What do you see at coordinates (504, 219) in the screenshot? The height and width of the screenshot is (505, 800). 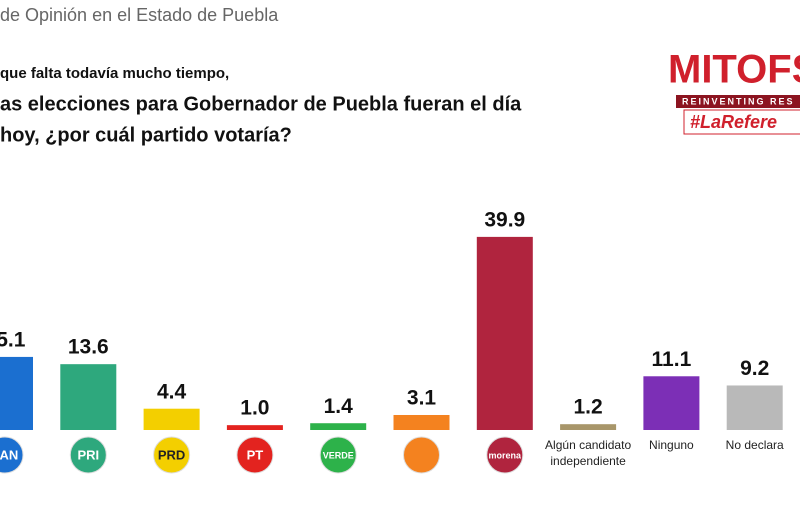 I see `value-label: 39.9` at bounding box center [504, 219].